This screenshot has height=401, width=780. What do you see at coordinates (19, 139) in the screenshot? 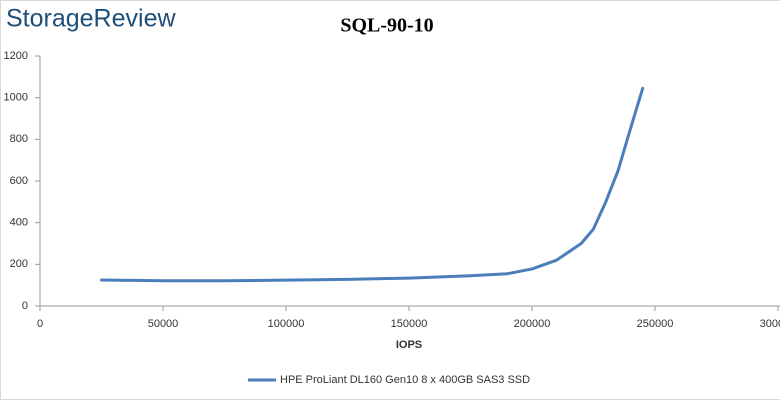
I see `y-tick-label: 800` at bounding box center [19, 139].